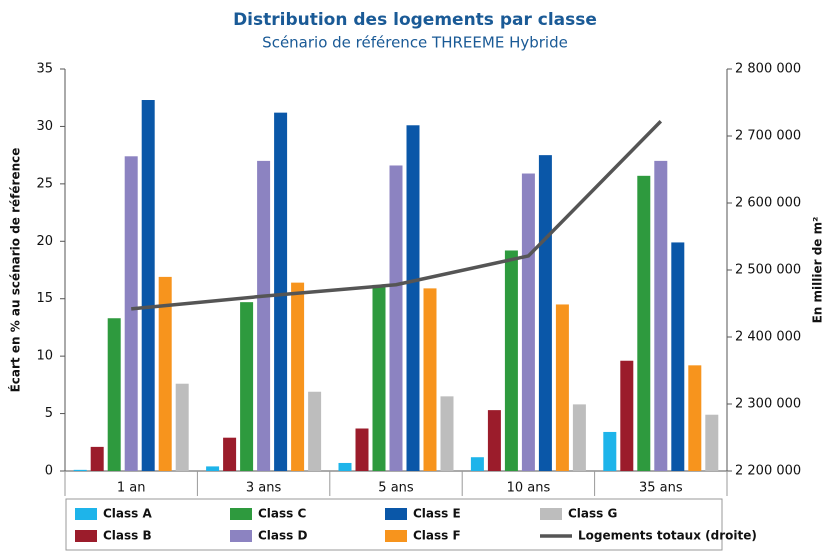 The image size is (831, 560). Describe the element at coordinates (127, 536) in the screenshot. I see `legend-label: Class B` at that location.